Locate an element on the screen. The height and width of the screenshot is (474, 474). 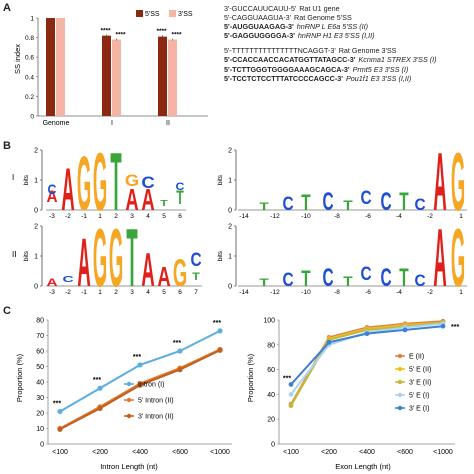
bar-y-tick-label: 0.4 is located at coordinates (29, 77).